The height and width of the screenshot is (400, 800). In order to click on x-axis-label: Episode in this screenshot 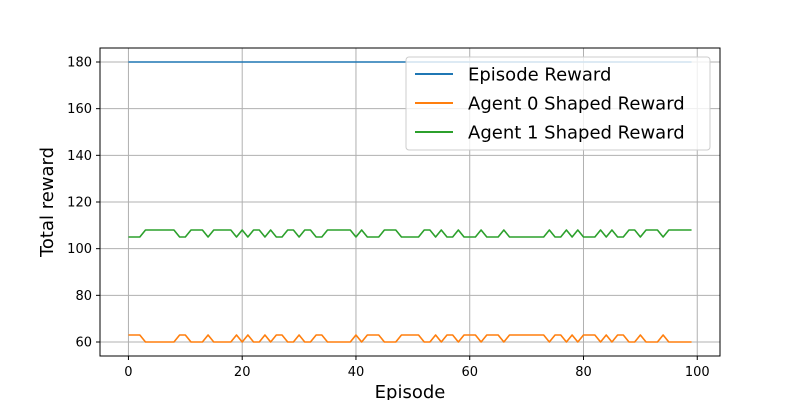, I will do `click(410, 391)`.